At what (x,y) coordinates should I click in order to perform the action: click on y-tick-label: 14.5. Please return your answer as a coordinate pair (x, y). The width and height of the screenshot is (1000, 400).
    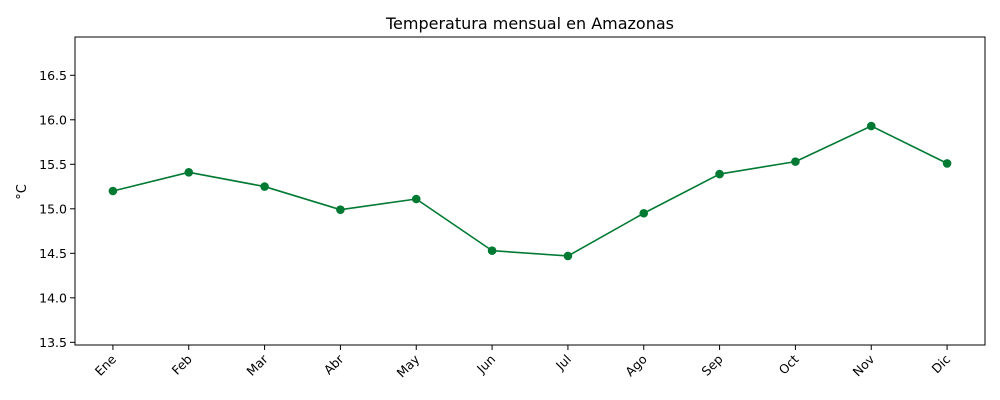
    Looking at the image, I should click on (53, 253).